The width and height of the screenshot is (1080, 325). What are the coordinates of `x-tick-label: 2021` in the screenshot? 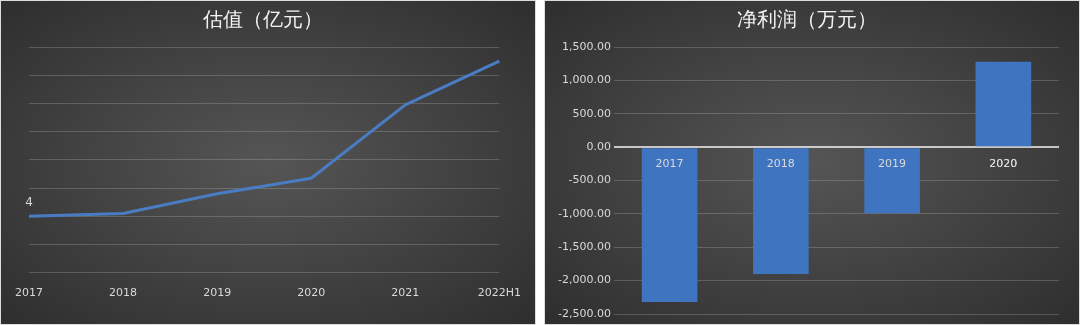 It's located at (405, 293).